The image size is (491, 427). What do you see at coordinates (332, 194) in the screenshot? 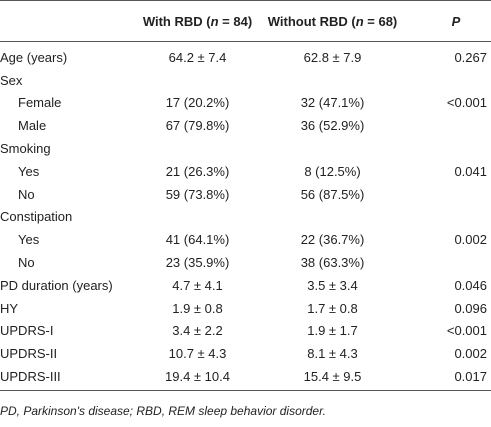
I see `cell: 56 (87.5%)` at bounding box center [332, 194].